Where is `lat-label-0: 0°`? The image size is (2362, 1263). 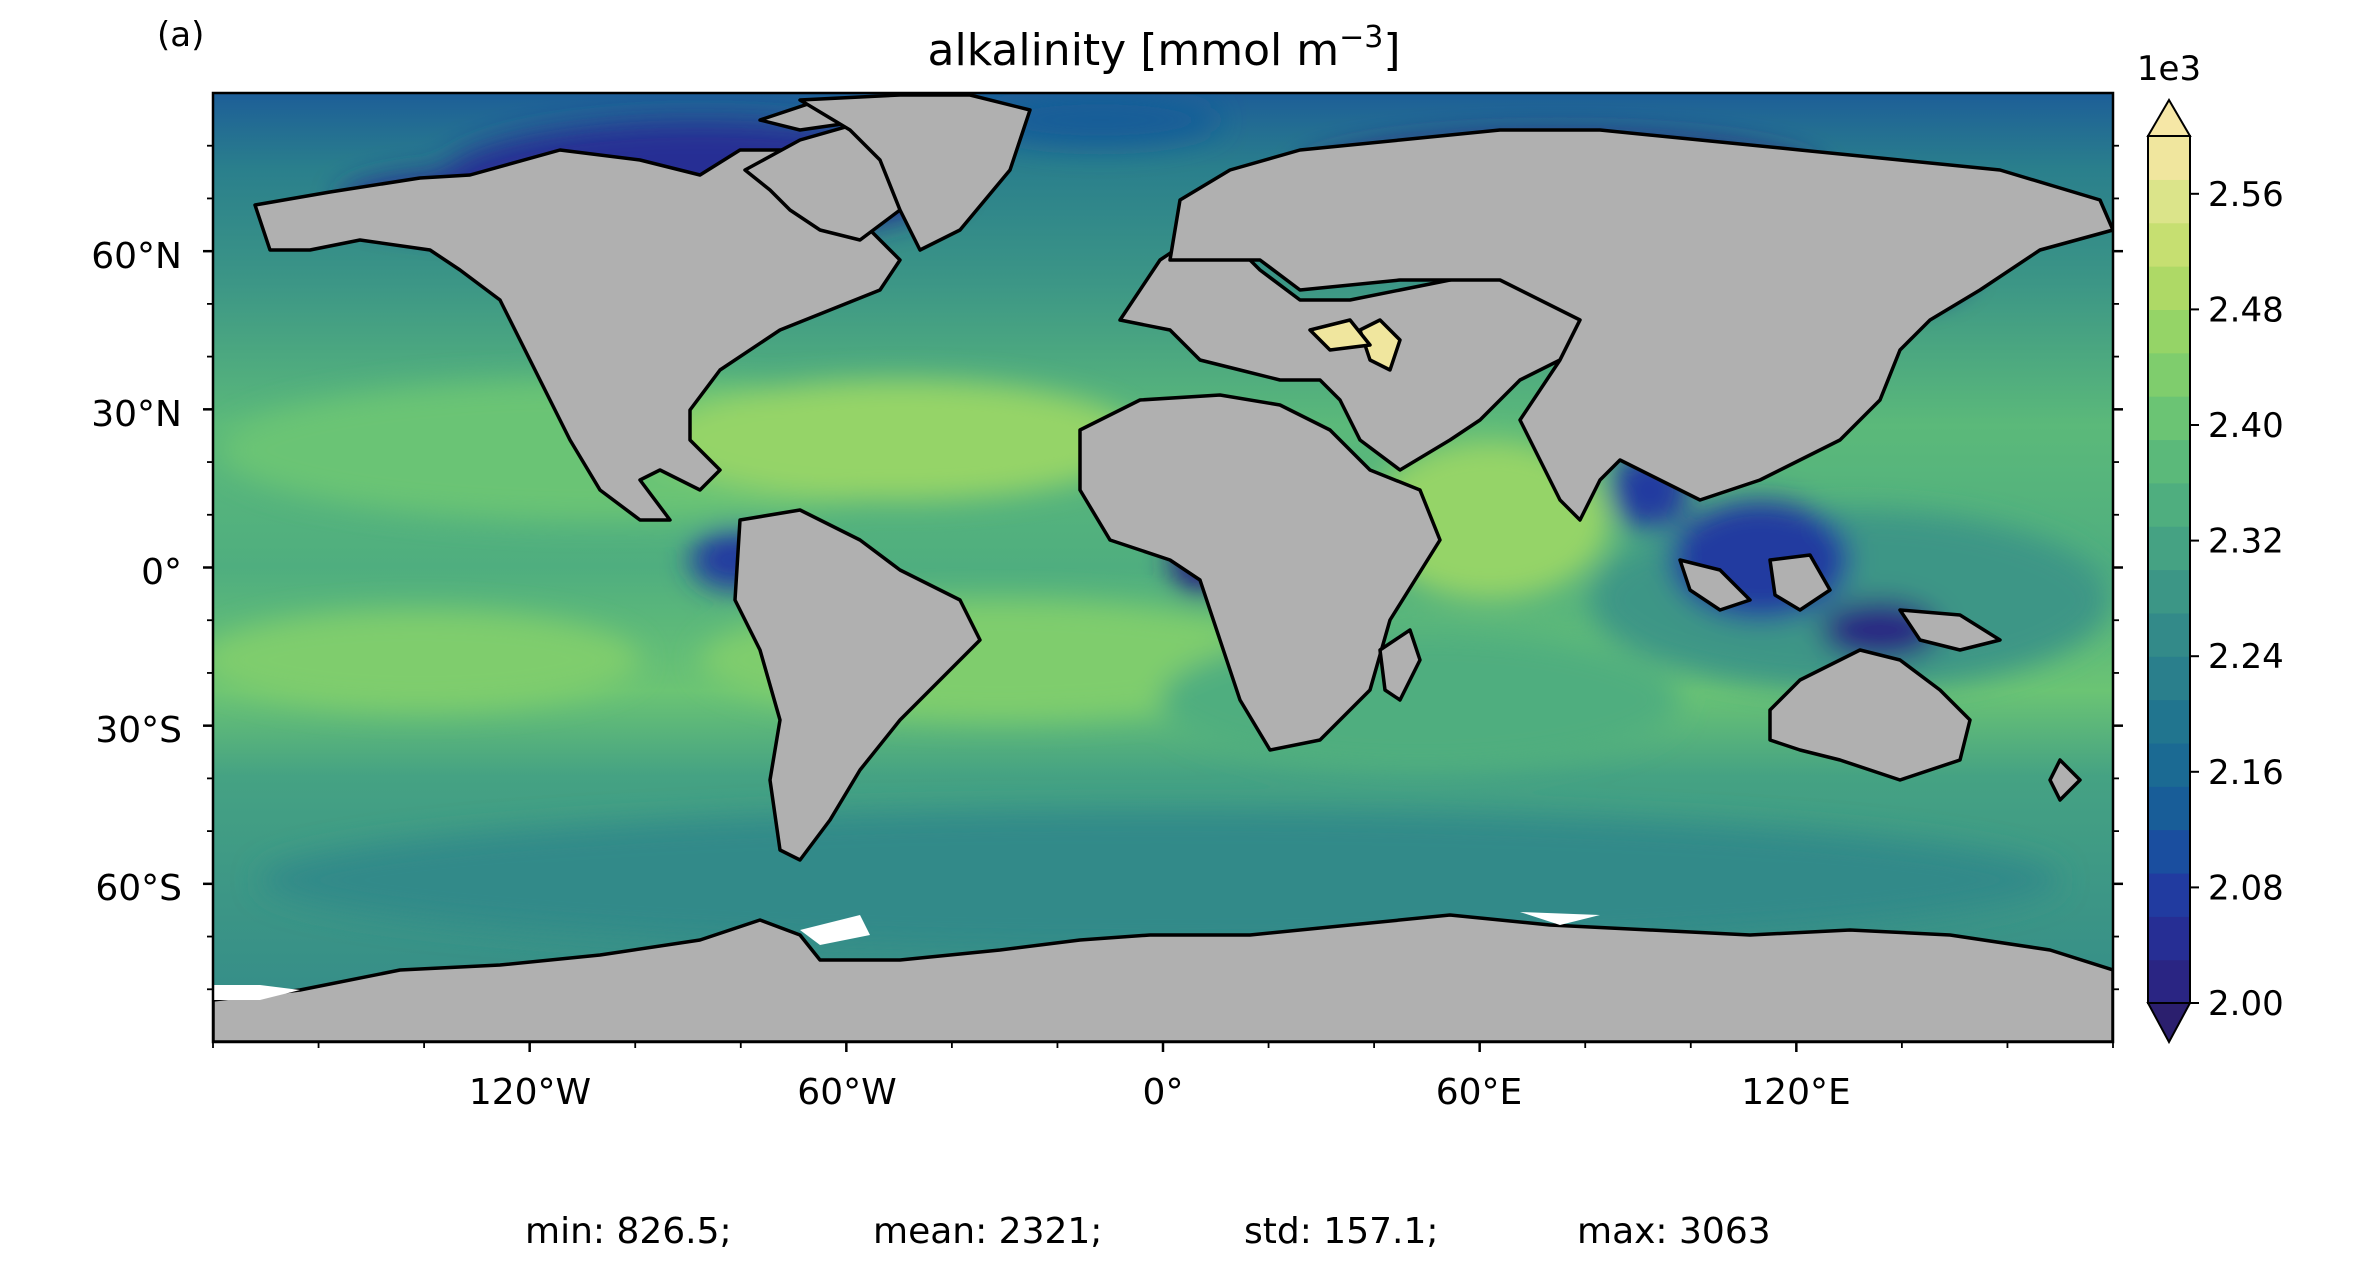
lat-label-0: 0° is located at coordinates (161, 572).